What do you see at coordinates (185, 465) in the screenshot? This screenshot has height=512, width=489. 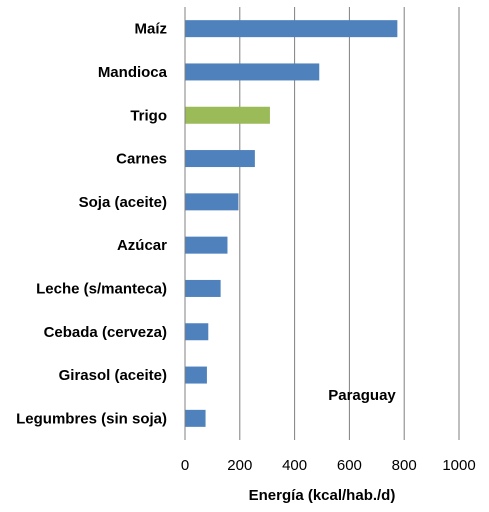 I see `x-tick-label-0: 0` at bounding box center [185, 465].